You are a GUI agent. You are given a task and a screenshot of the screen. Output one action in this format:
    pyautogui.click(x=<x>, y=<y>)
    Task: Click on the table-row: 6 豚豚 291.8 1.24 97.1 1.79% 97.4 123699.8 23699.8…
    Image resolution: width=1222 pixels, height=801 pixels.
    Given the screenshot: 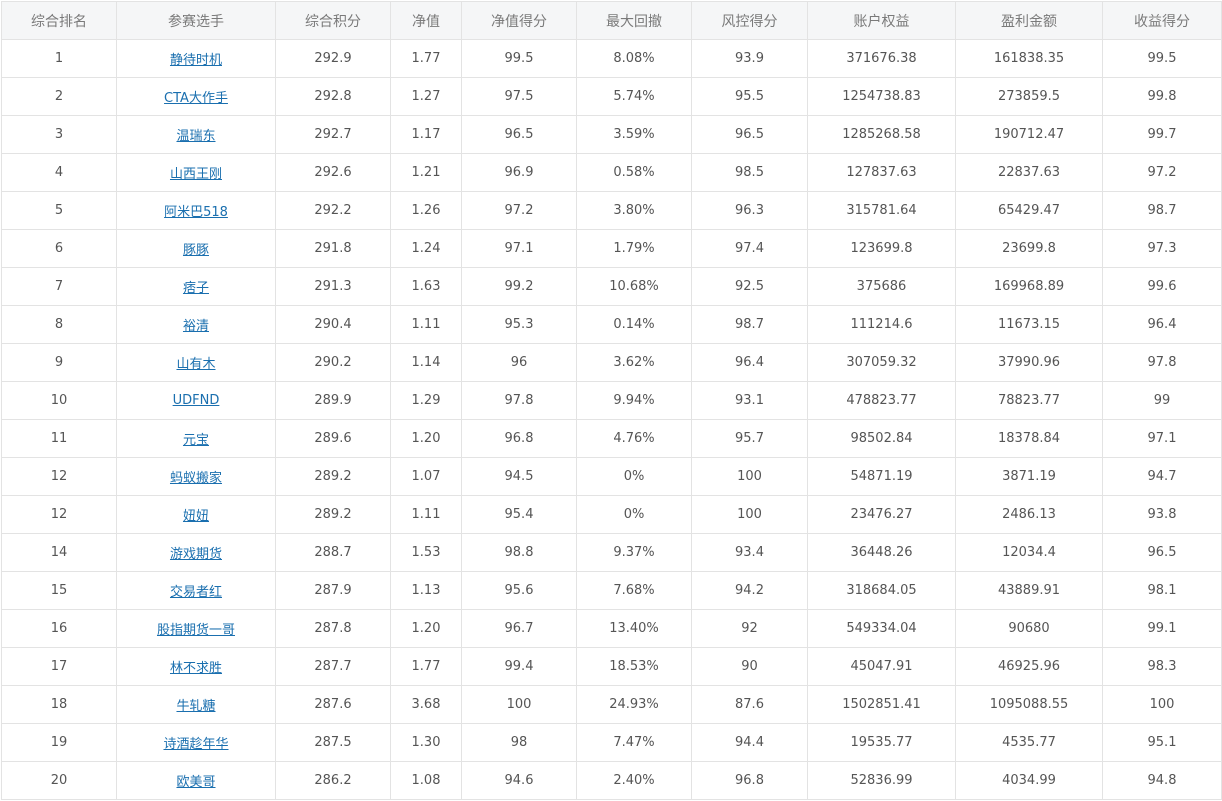 What is the action you would take?
    pyautogui.click(x=611, y=248)
    